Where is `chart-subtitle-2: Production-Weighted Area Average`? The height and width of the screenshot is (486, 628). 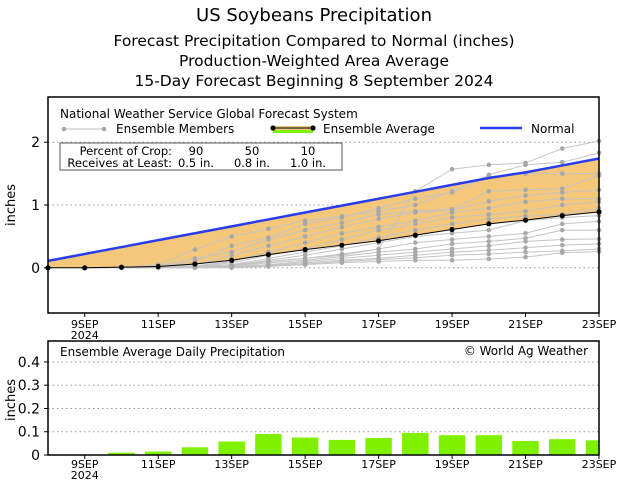
chart-subtitle-2: Production-Weighted Area Average is located at coordinates (314, 61).